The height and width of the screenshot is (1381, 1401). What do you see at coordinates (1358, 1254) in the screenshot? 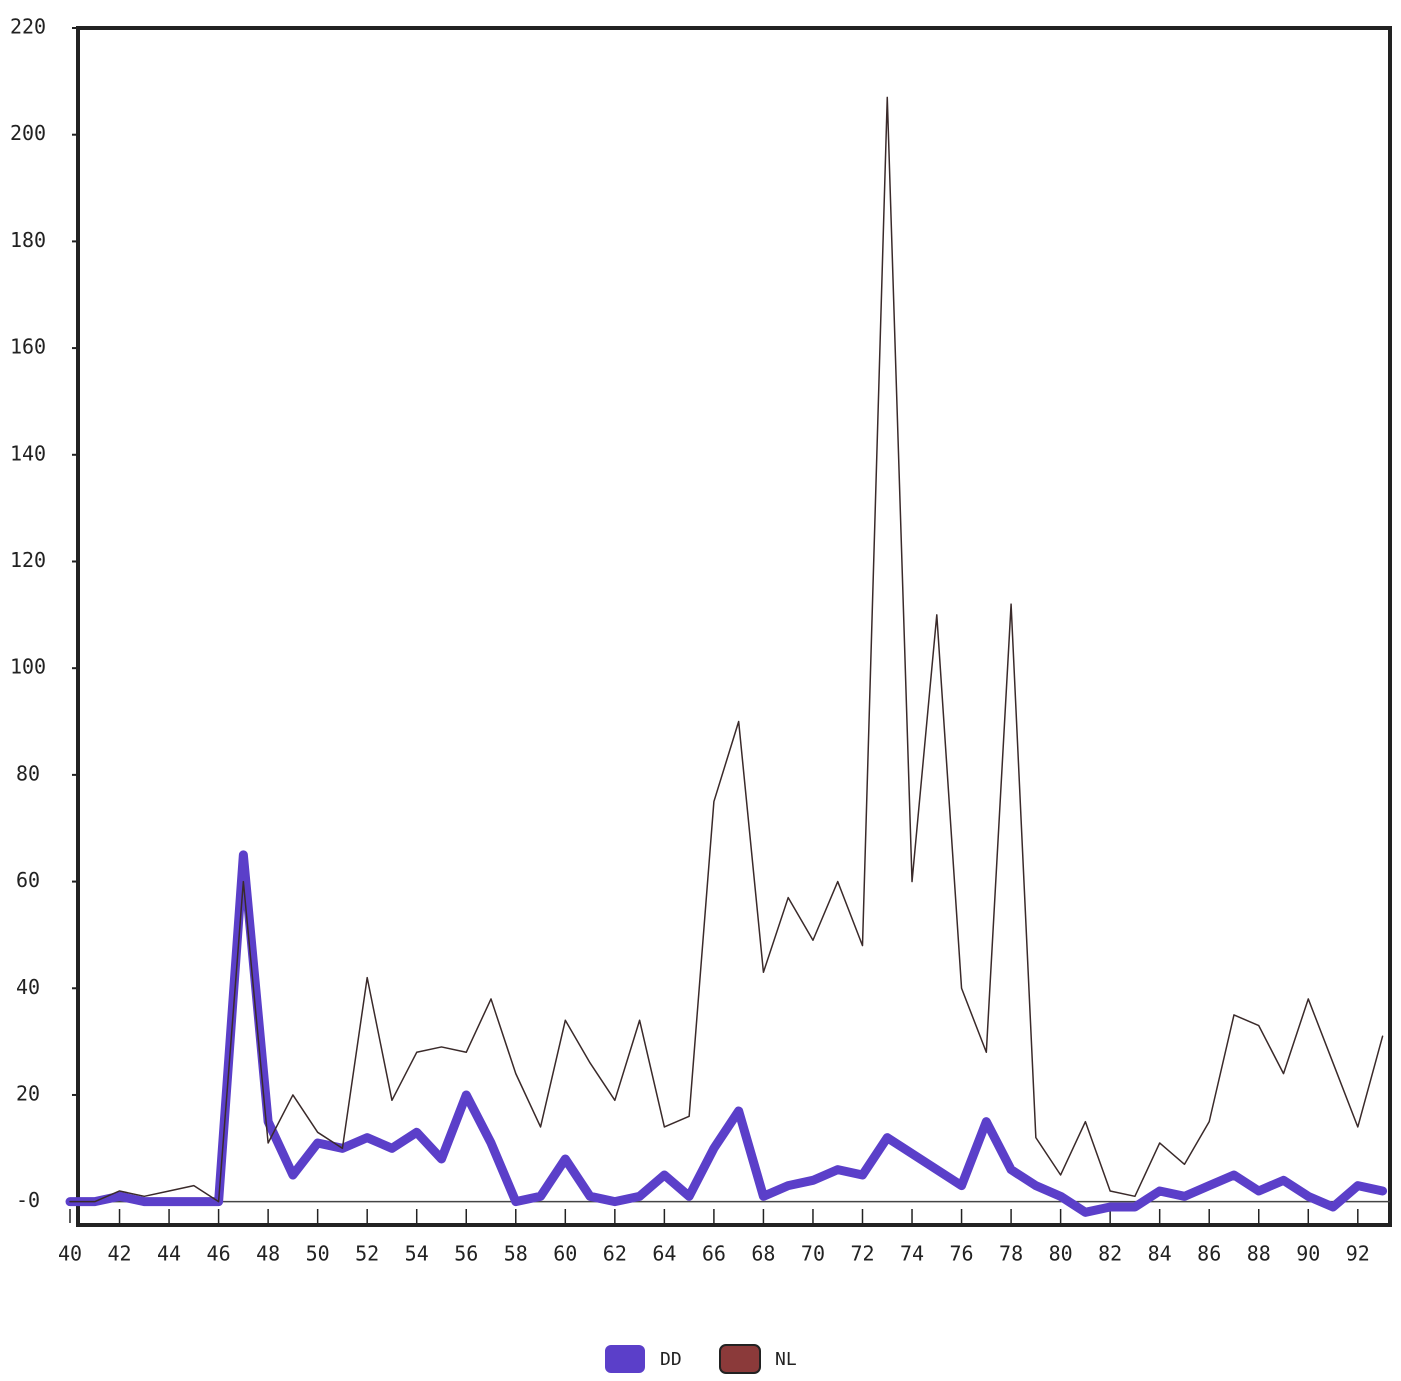
I see `x-tick-label: 92` at bounding box center [1358, 1254].